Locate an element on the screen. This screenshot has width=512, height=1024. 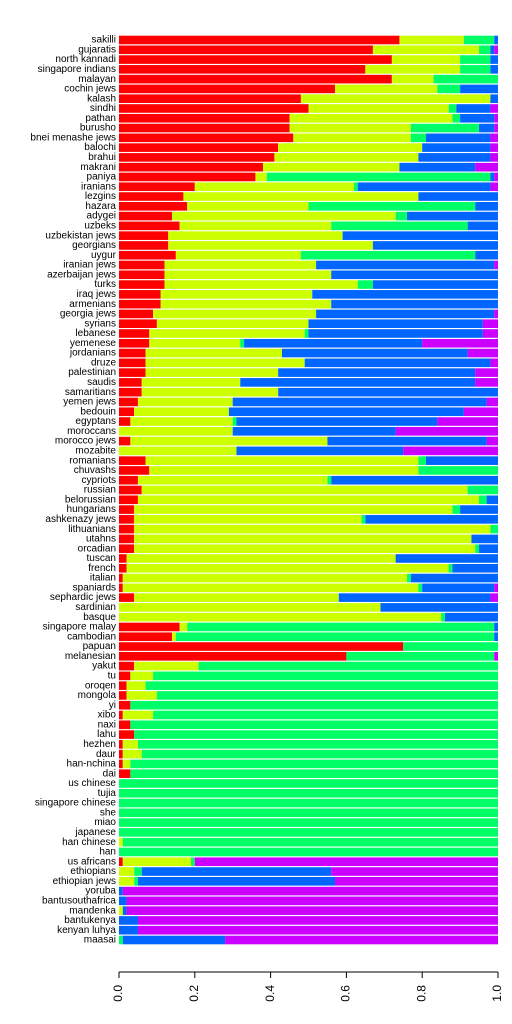
category-label: han-nchina is located at coordinates (92, 764).